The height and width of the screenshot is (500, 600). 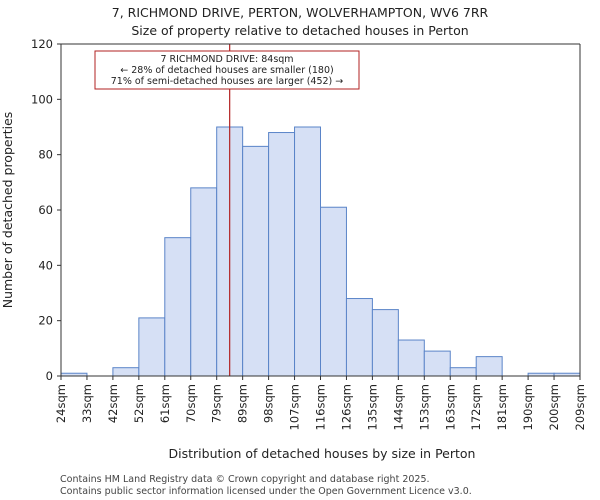 I want to click on bar-98sqm, so click(x=282, y=254).